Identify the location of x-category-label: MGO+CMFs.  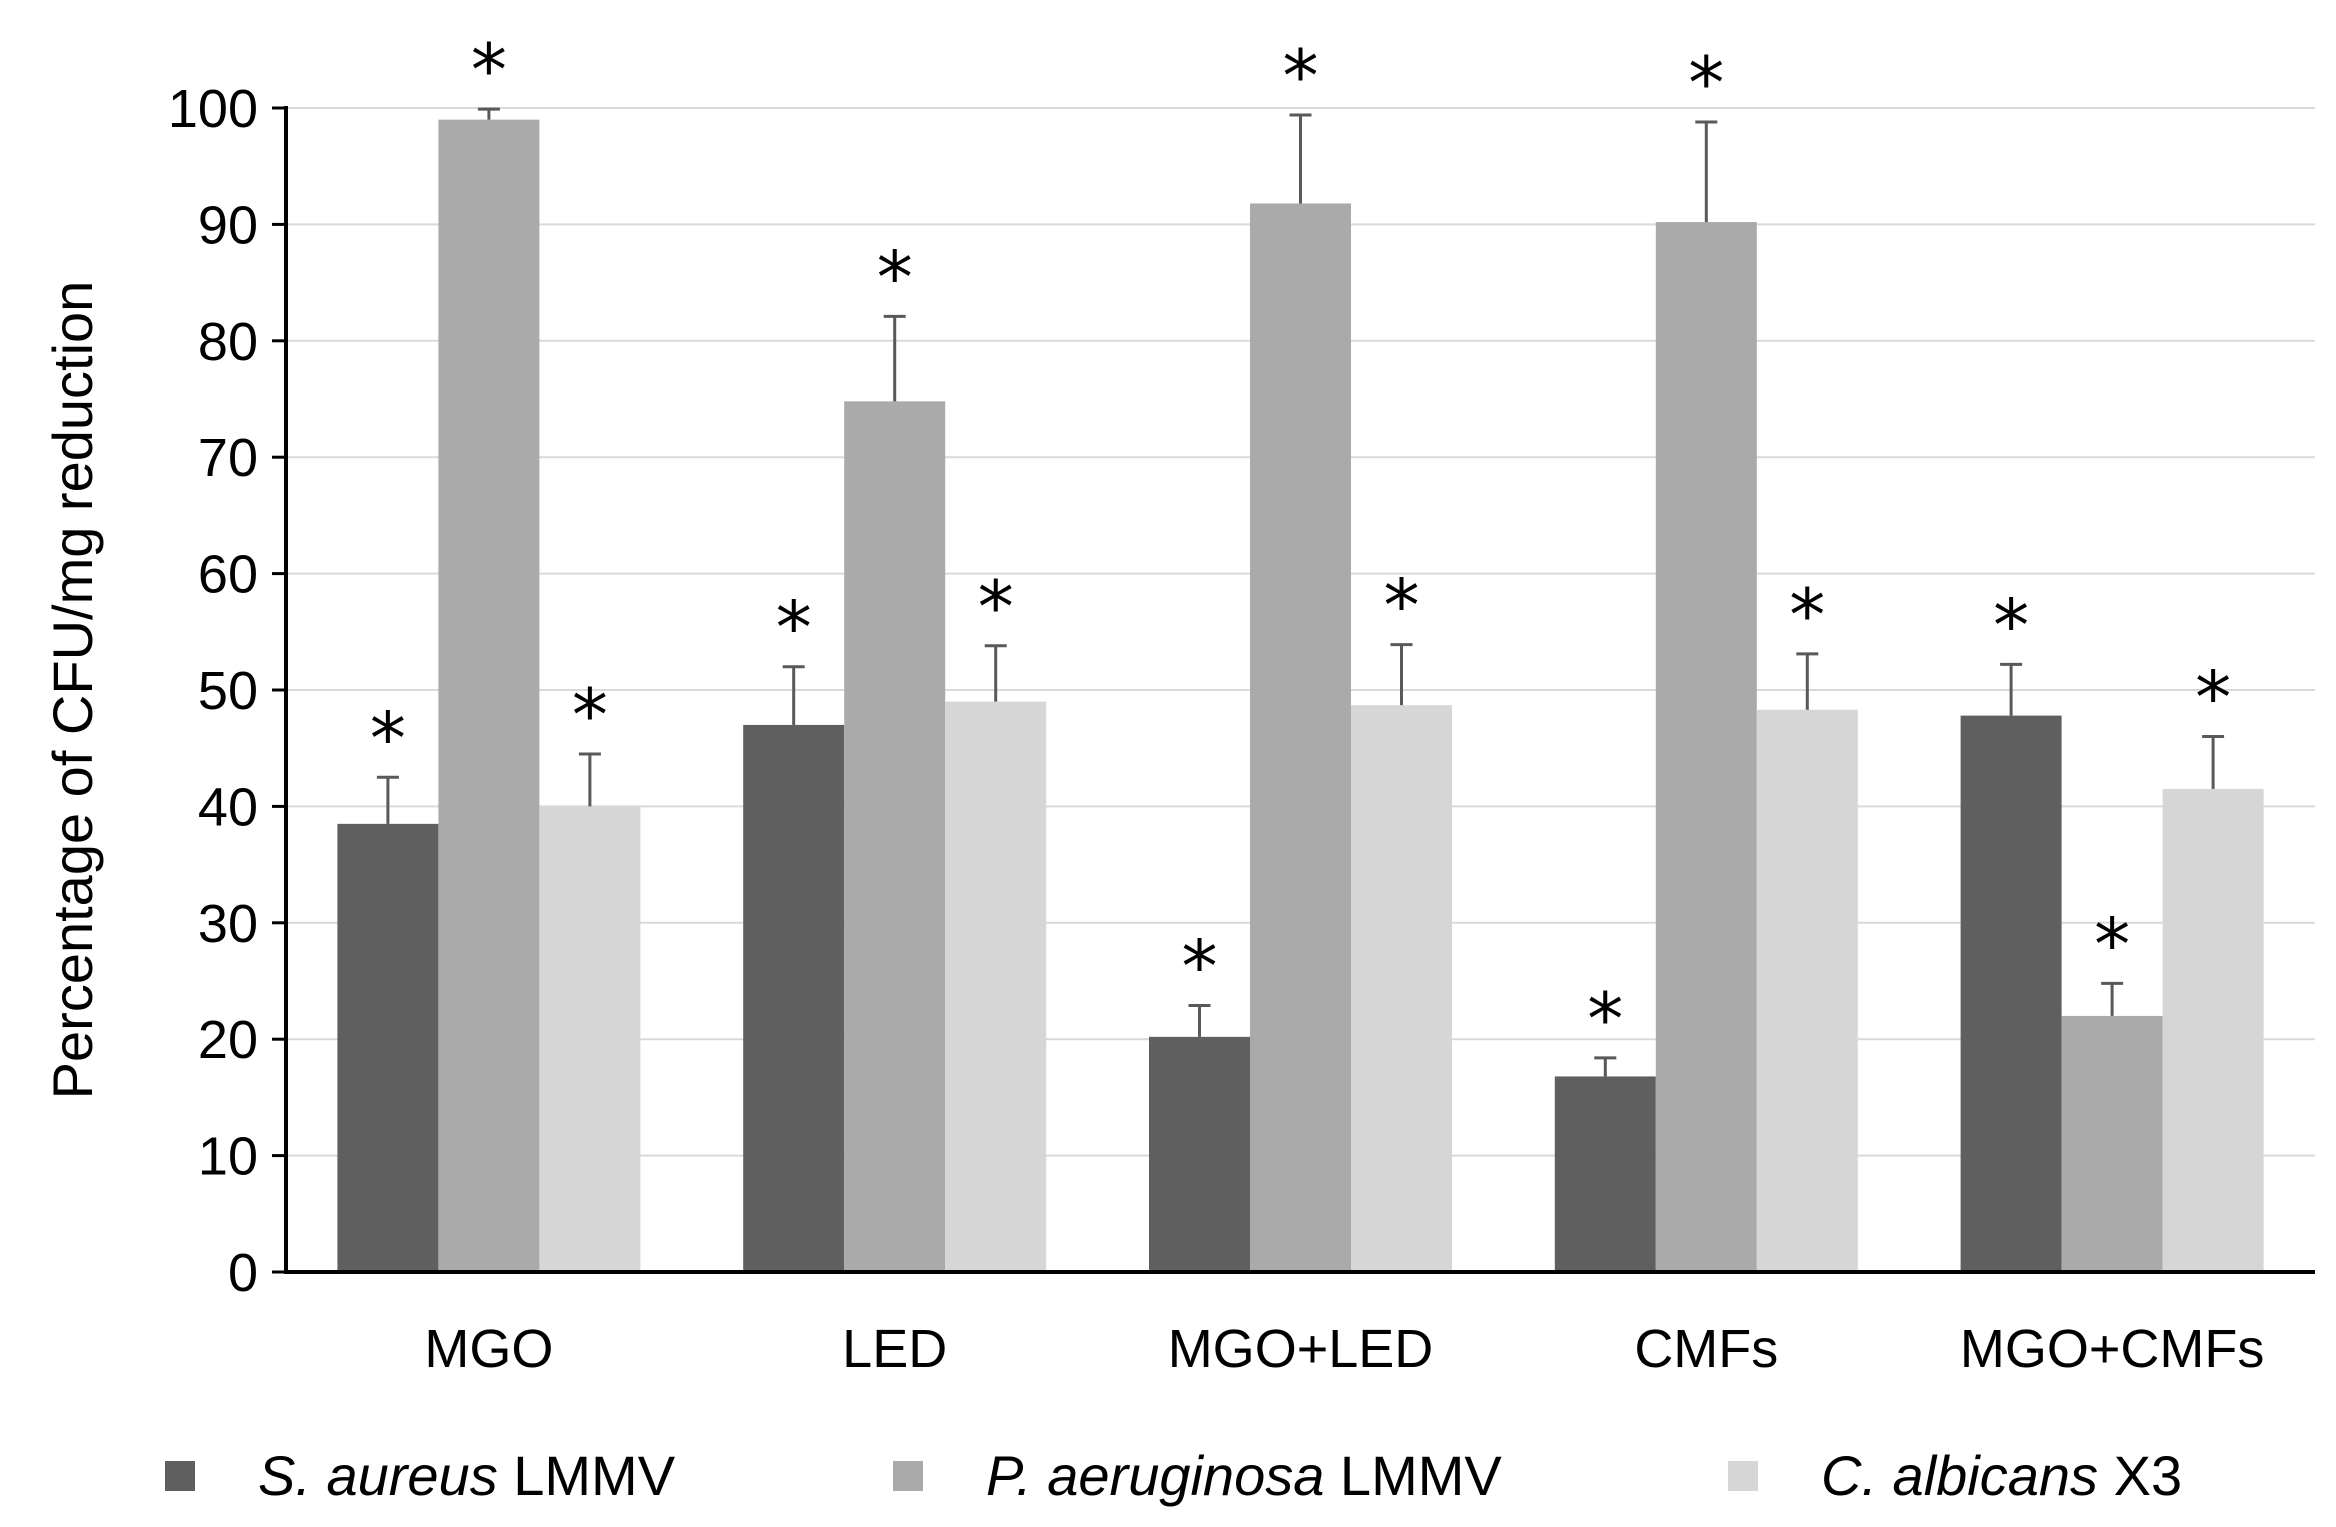
(2112, 1349).